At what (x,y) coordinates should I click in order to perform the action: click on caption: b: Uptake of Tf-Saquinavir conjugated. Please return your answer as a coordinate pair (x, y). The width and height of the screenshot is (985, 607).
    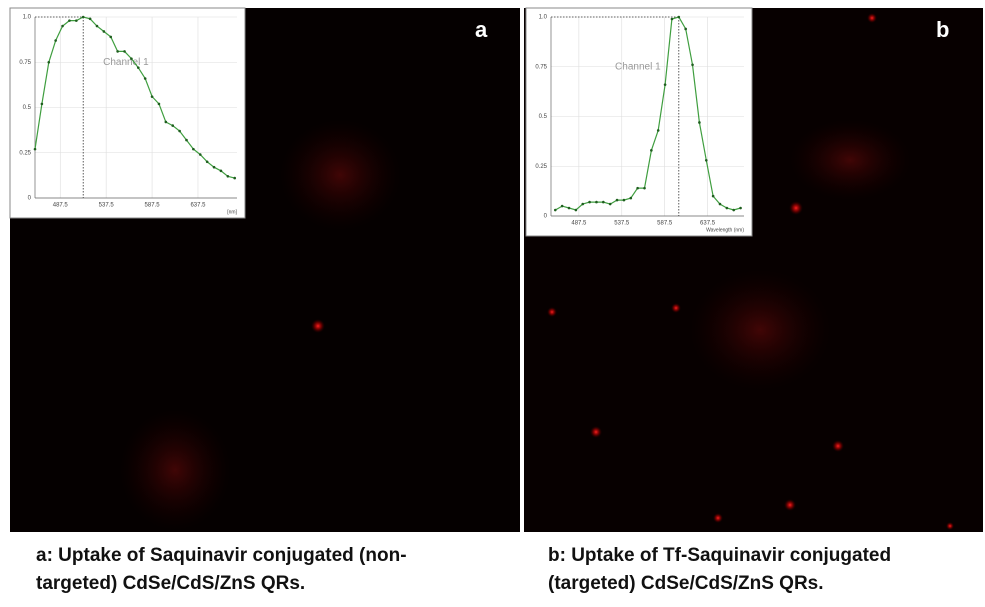
    Looking at the image, I should click on (719, 555).